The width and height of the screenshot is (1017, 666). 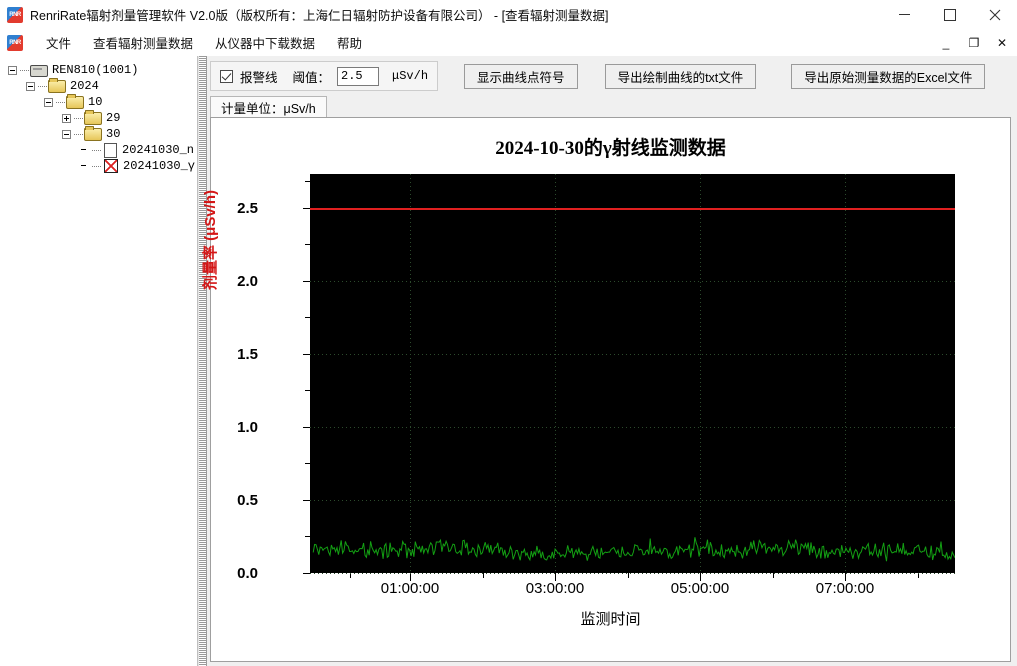 I want to click on text-file-icon, so click(x=110, y=150).